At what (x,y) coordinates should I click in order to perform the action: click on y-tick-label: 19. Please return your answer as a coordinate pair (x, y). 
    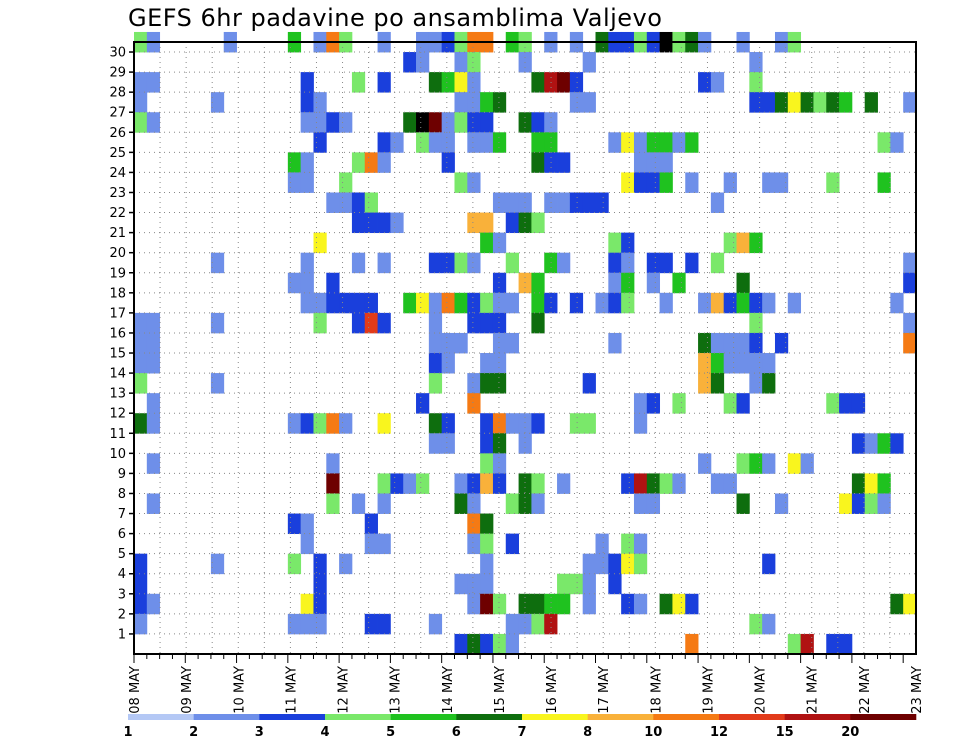
    Looking at the image, I should click on (117, 273).